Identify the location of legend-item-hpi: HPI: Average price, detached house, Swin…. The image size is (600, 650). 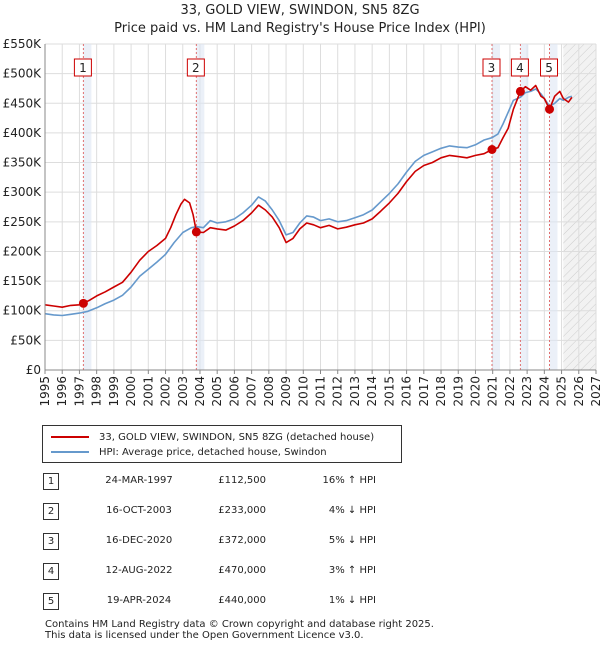
(189, 452).